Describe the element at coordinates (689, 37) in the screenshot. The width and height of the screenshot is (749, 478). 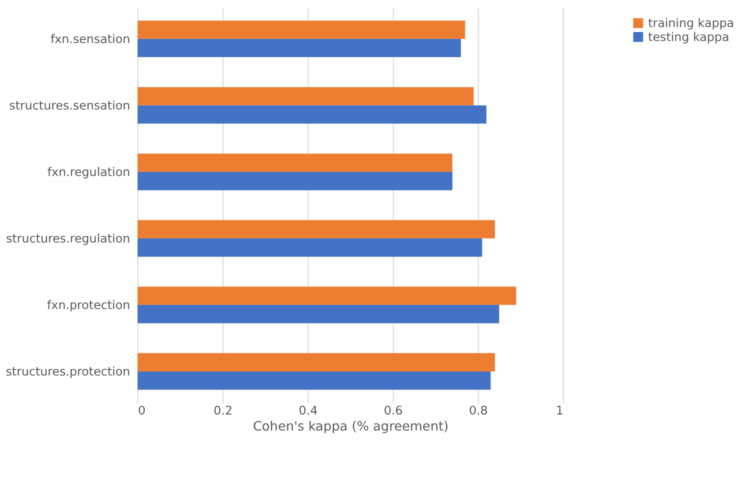
I see `legend-label: testing kappa` at that location.